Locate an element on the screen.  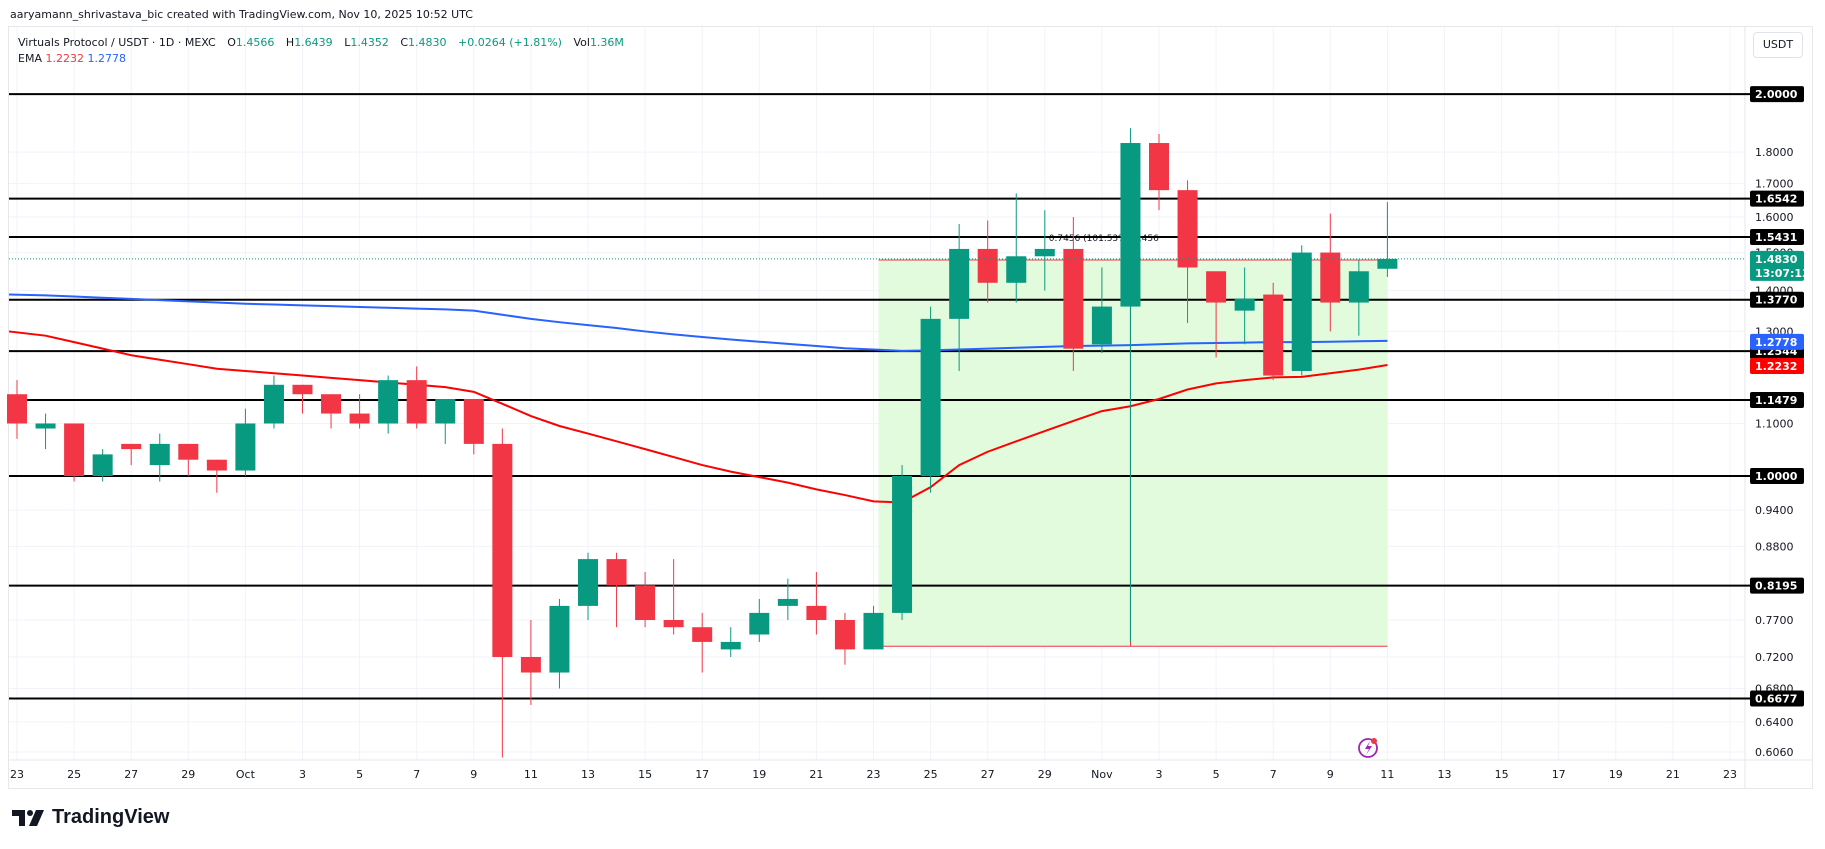
time-tick-label: 11 is located at coordinates (1387, 774).